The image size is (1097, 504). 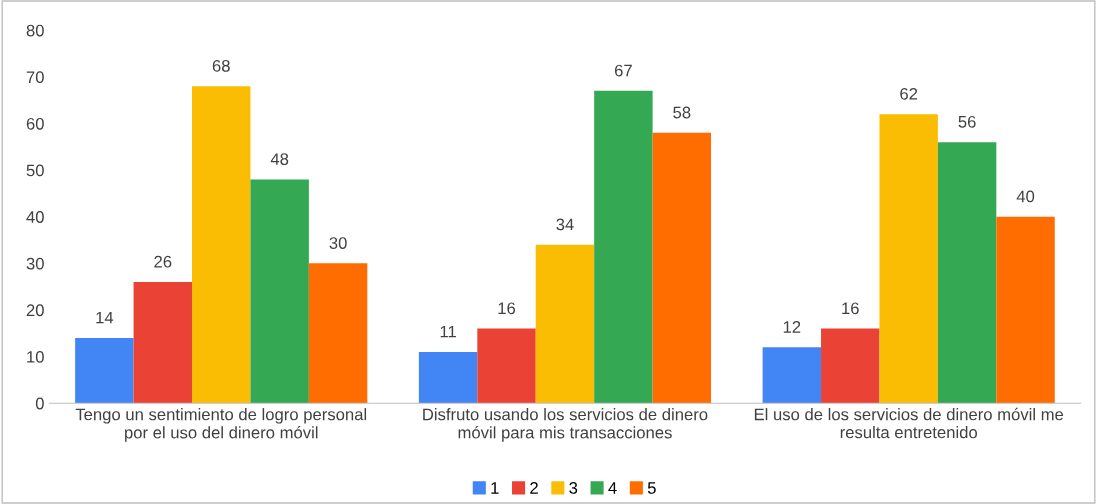 I want to click on y-tick-label: 80, so click(x=35, y=30).